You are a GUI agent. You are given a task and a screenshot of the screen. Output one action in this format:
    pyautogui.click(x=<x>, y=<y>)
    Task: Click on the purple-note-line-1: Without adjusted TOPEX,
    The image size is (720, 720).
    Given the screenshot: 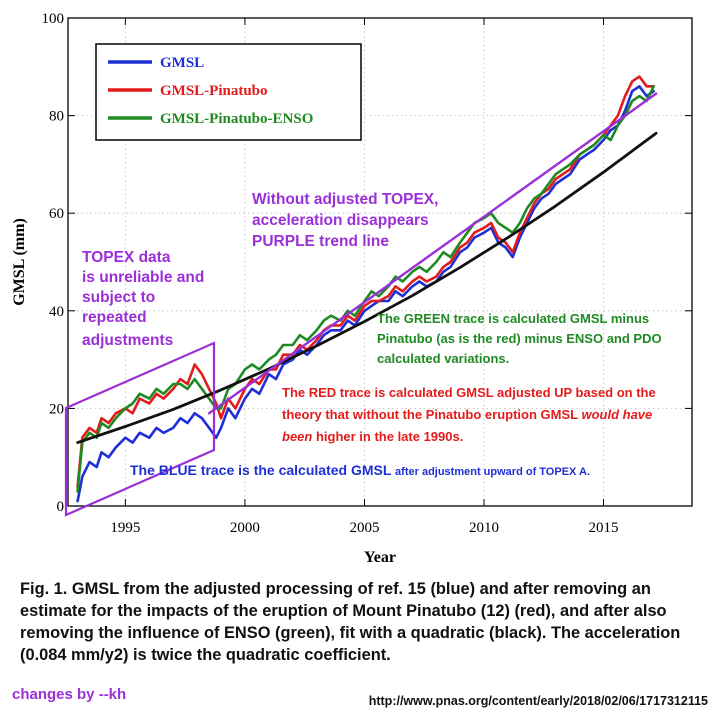 What is the action you would take?
    pyautogui.click(x=345, y=199)
    